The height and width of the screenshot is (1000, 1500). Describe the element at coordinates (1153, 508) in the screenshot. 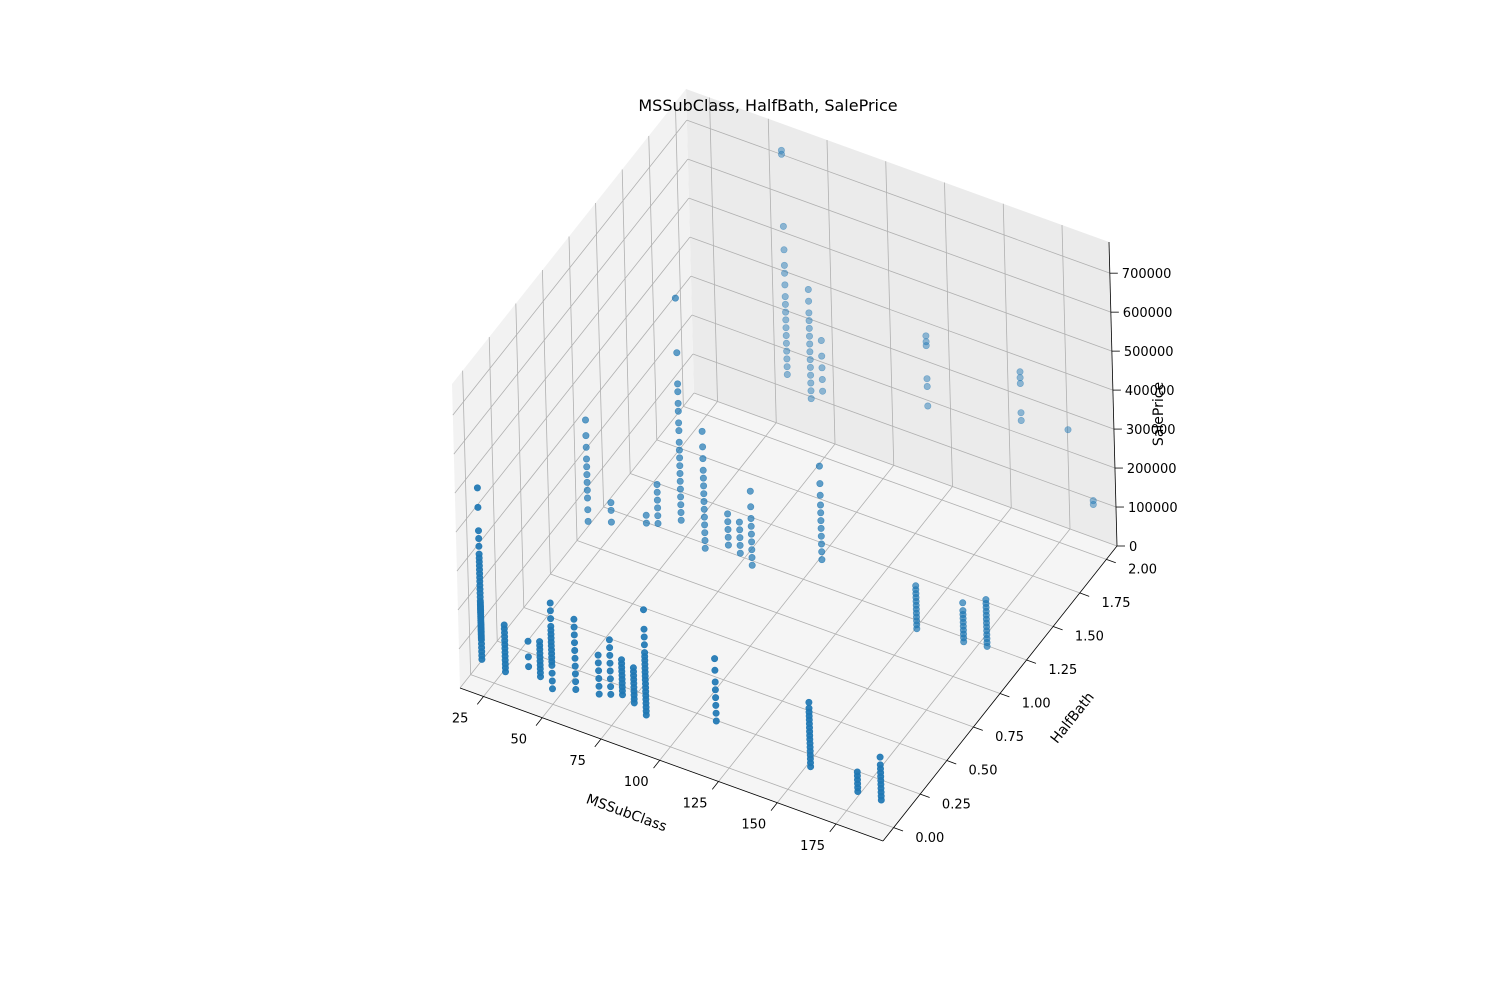

I see `z-tick-label: 100000` at that location.